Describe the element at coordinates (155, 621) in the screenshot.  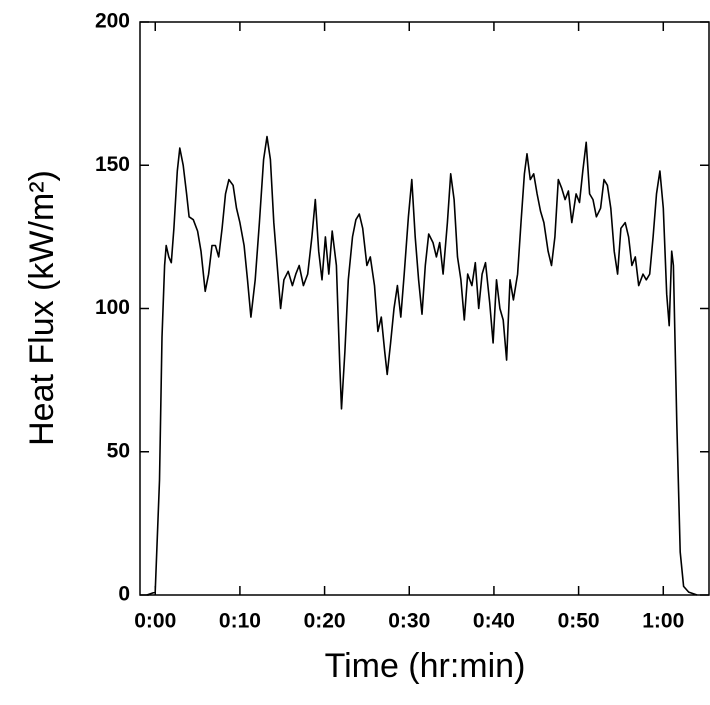
I see `x-tick-label: 0:00` at that location.